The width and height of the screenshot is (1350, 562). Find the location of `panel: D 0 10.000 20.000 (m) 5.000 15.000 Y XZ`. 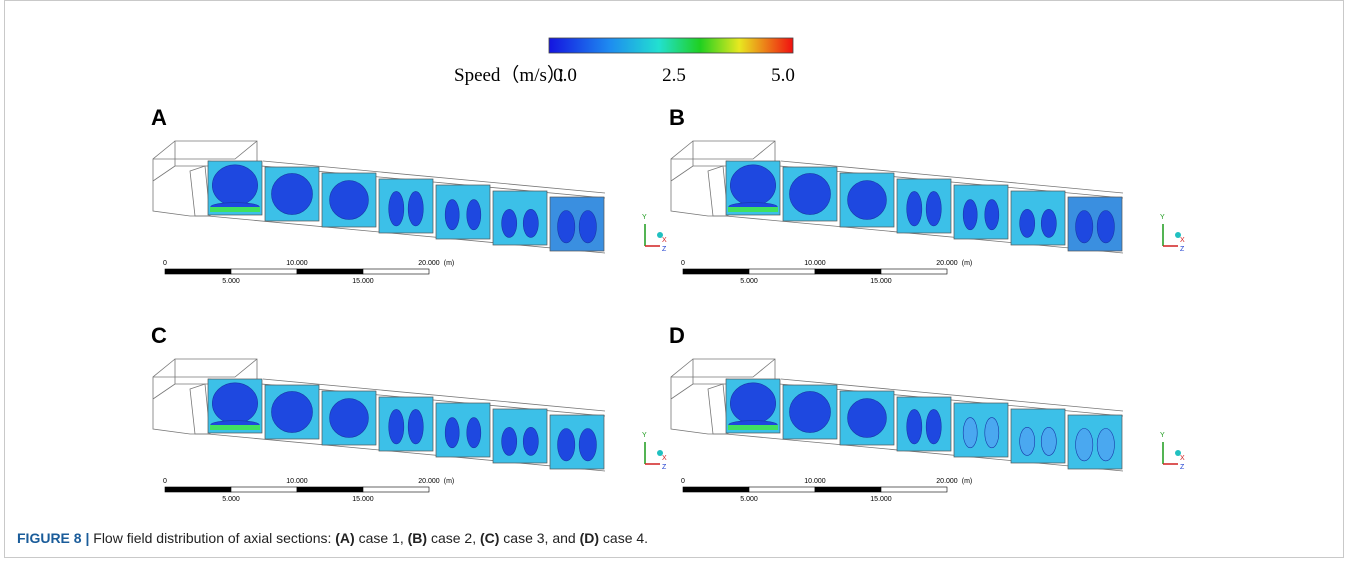

panel: D 0 10.000 20.000 (m) 5.000 15.000 Y XZ is located at coordinates (927, 413).